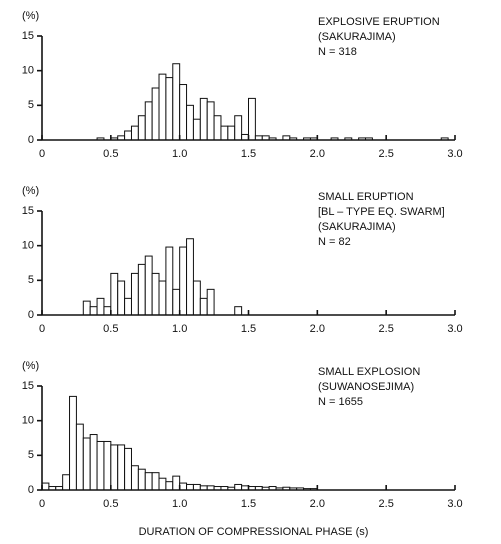  I want to click on annotation: [BL – TYPE EQ. SWARM], so click(381, 212).